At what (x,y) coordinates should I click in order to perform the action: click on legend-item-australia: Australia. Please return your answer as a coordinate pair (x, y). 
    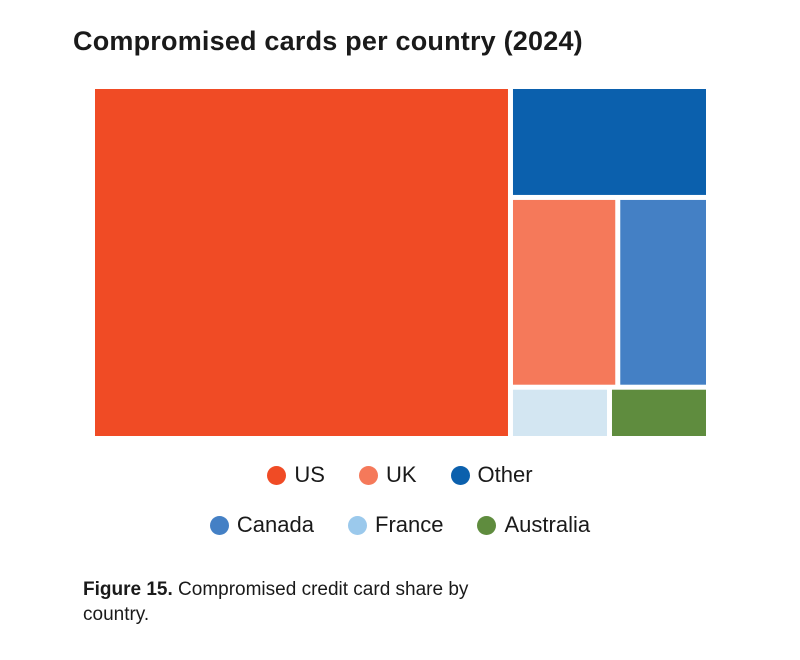
    Looking at the image, I should click on (533, 525).